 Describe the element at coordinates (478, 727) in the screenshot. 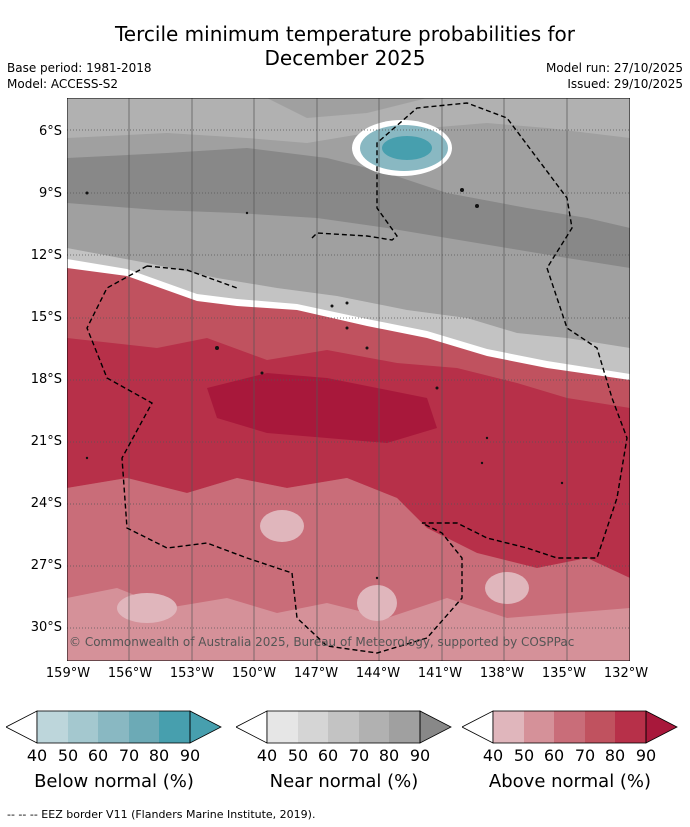

I see `above-cb-tri-left` at that location.